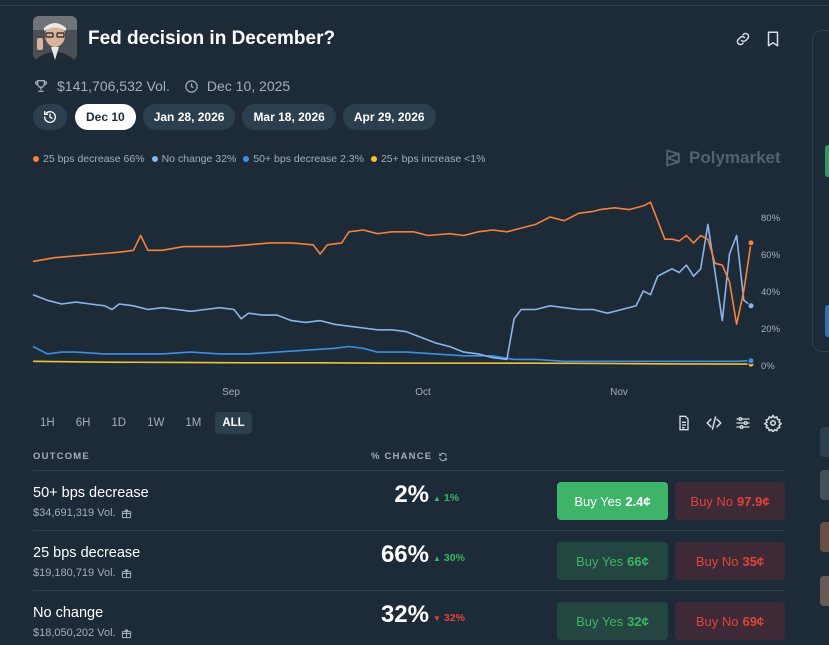 The height and width of the screenshot is (645, 829). I want to click on legend-item: 25+ bps increase <1%, so click(428, 159).